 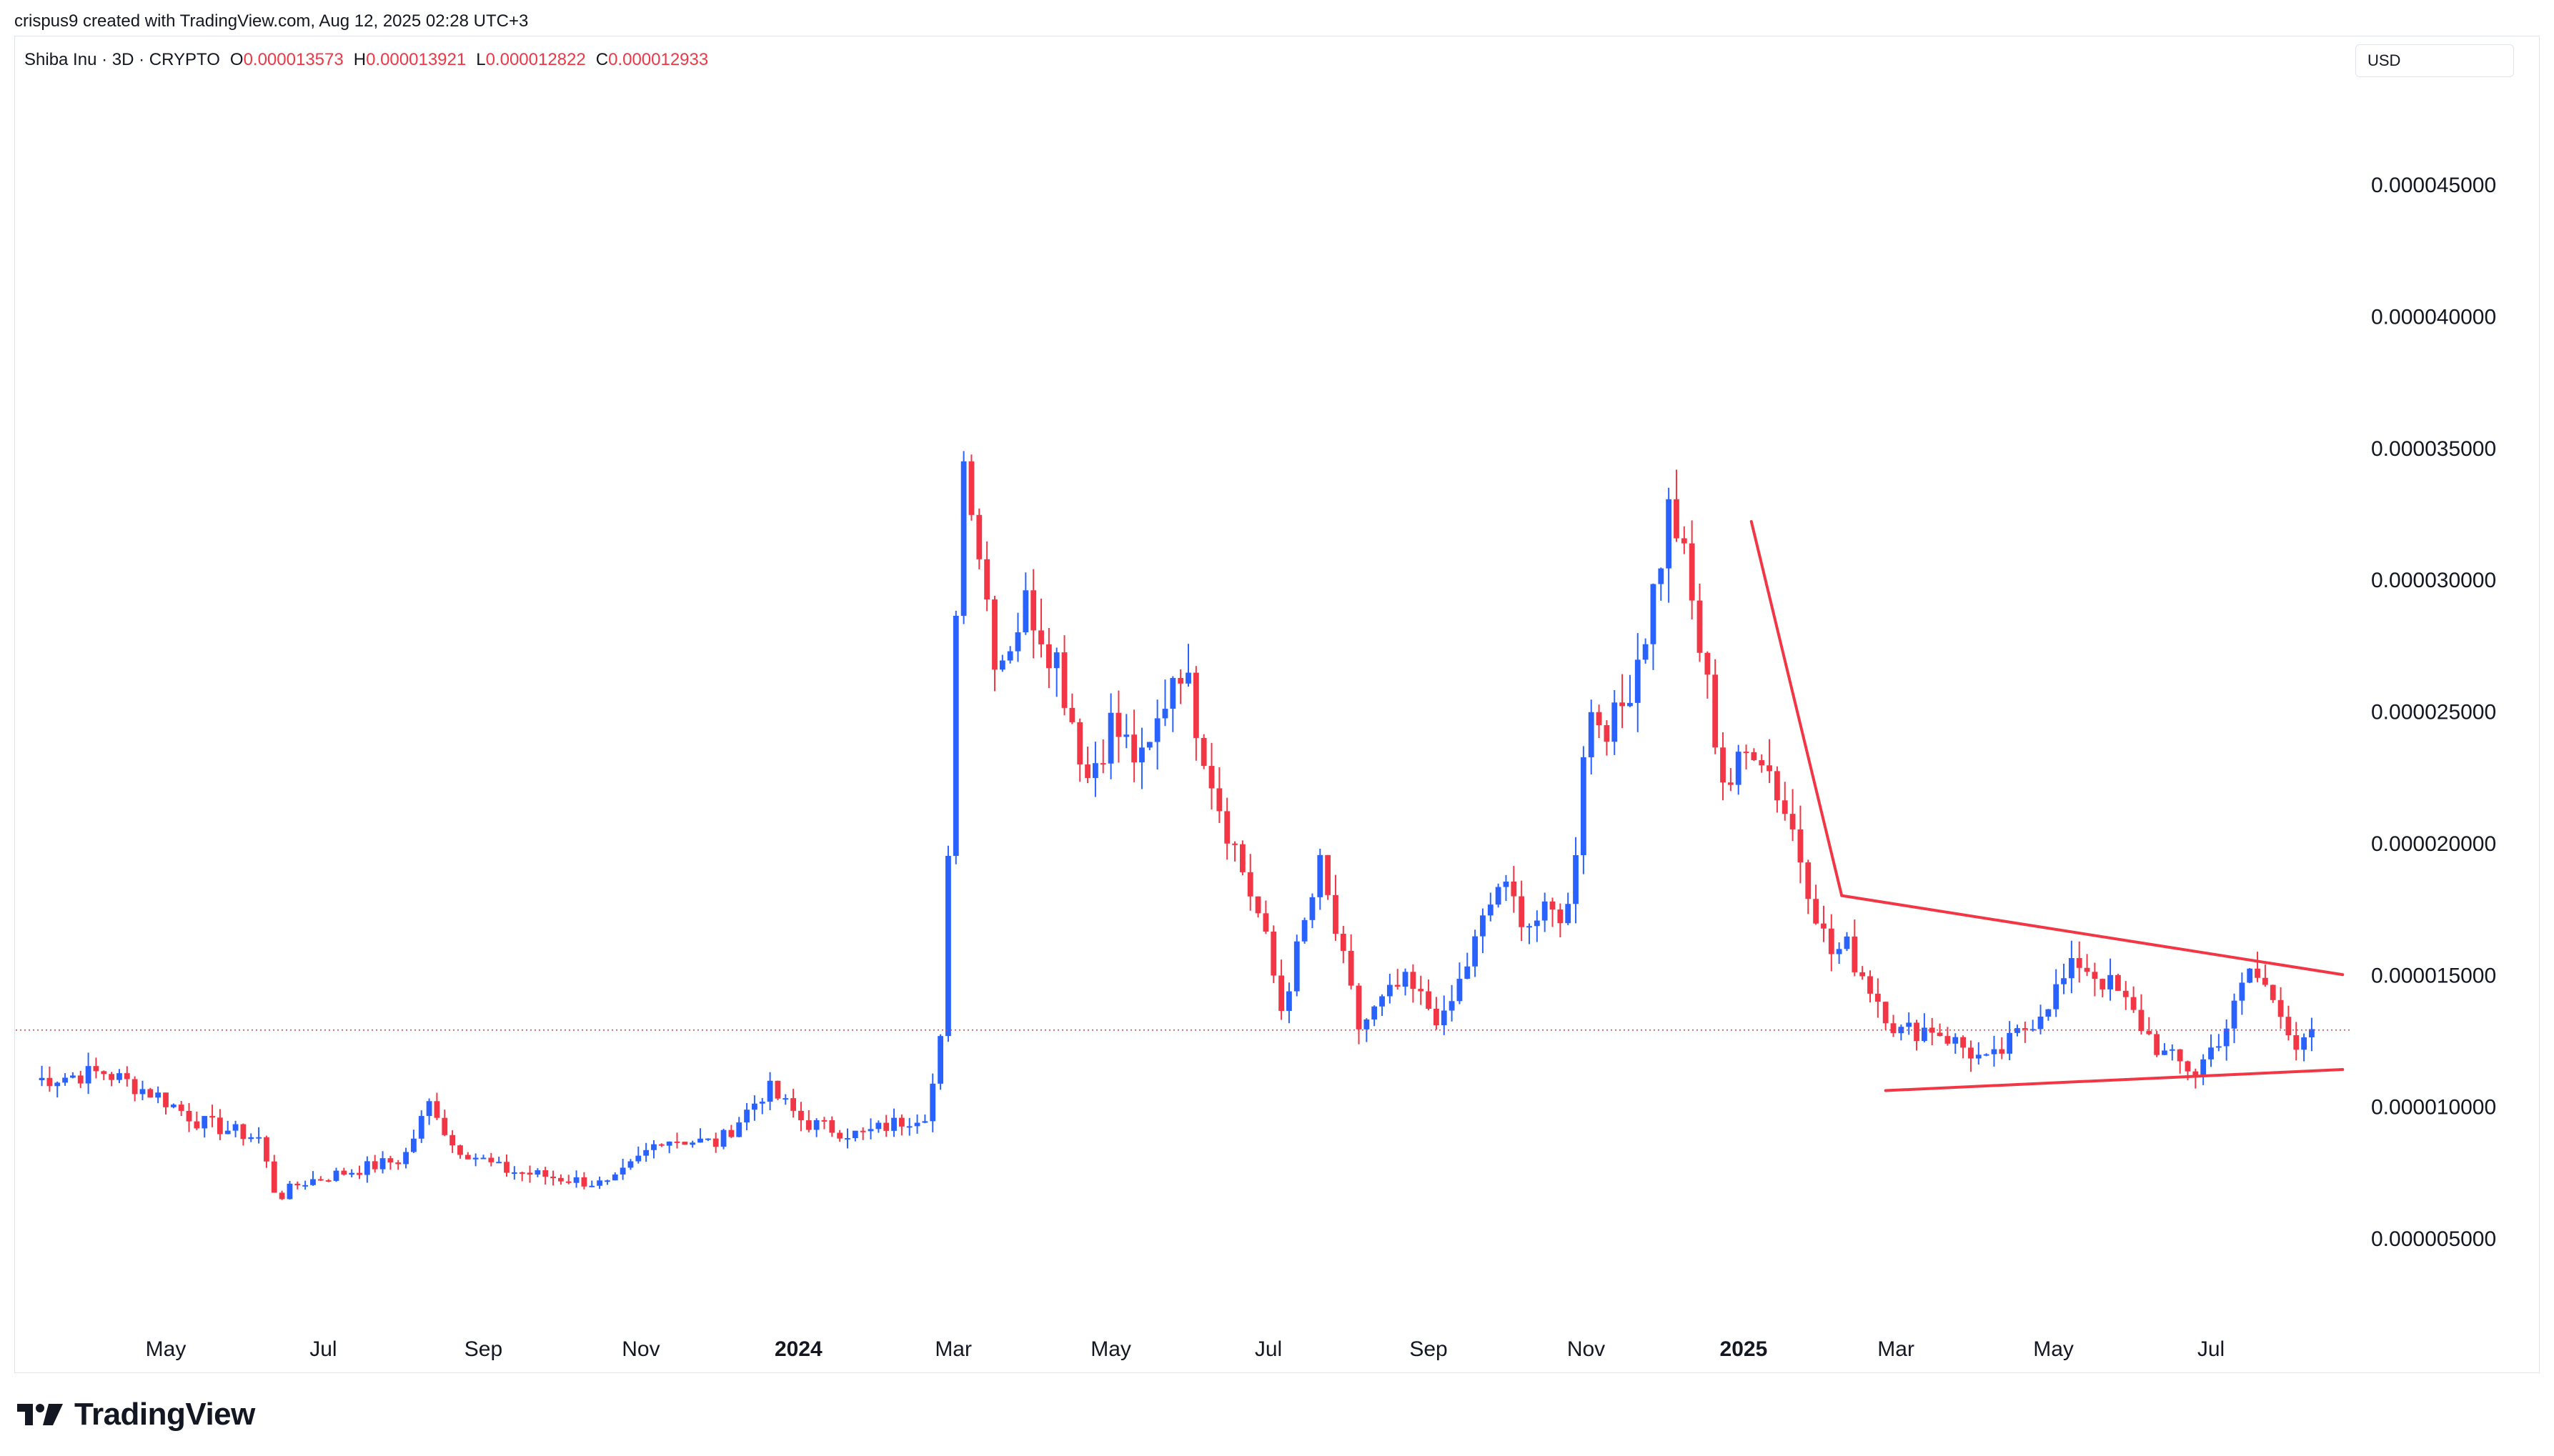 I want to click on x-tick-label: 2025, so click(x=1744, y=1349).